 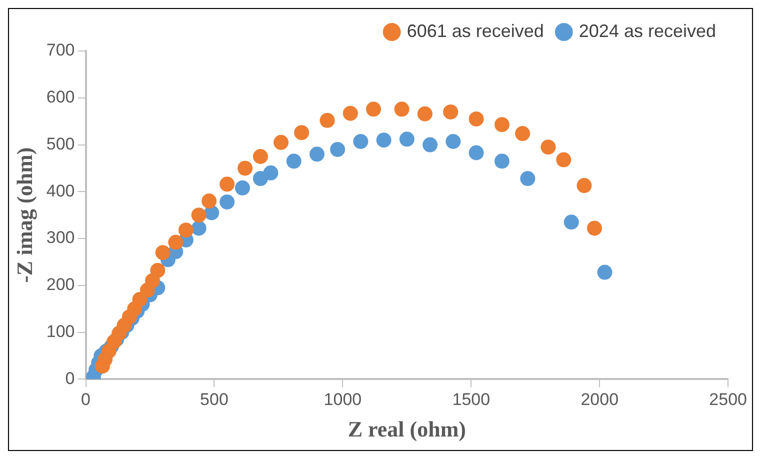 I want to click on y-tick-label: 400, so click(x=60, y=190).